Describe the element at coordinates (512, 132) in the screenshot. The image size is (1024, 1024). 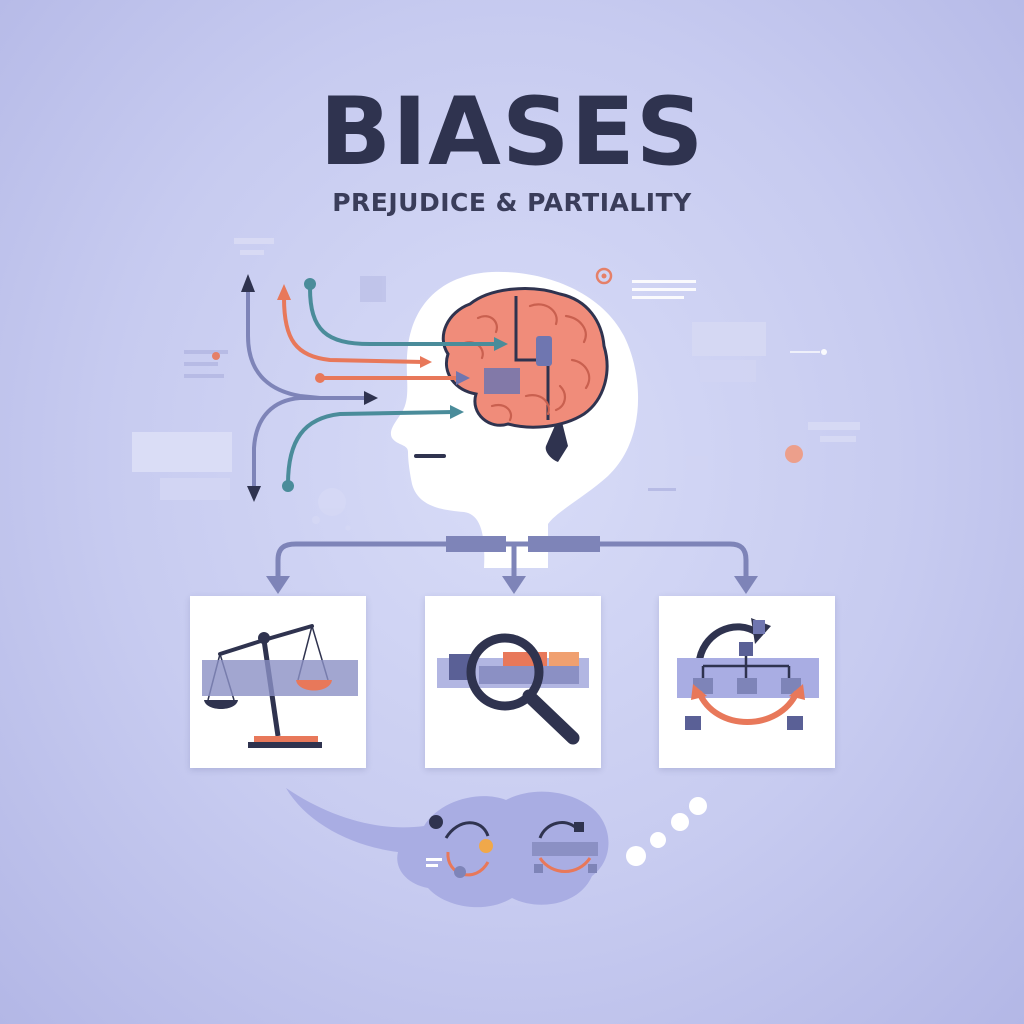
I see `page-title: BIASES` at that location.